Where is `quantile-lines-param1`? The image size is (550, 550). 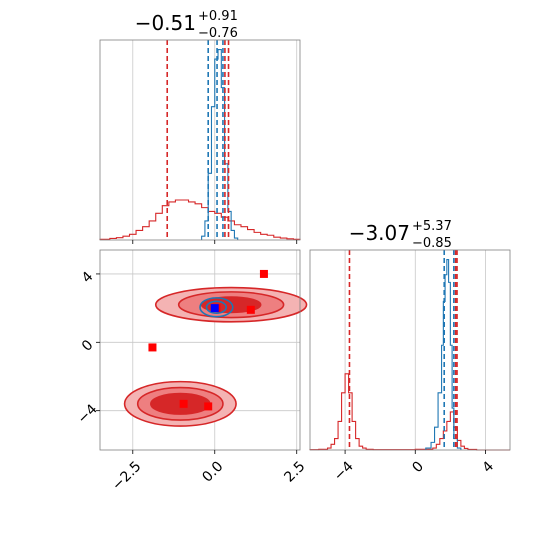 quantile-lines-param1 is located at coordinates (198, 140).